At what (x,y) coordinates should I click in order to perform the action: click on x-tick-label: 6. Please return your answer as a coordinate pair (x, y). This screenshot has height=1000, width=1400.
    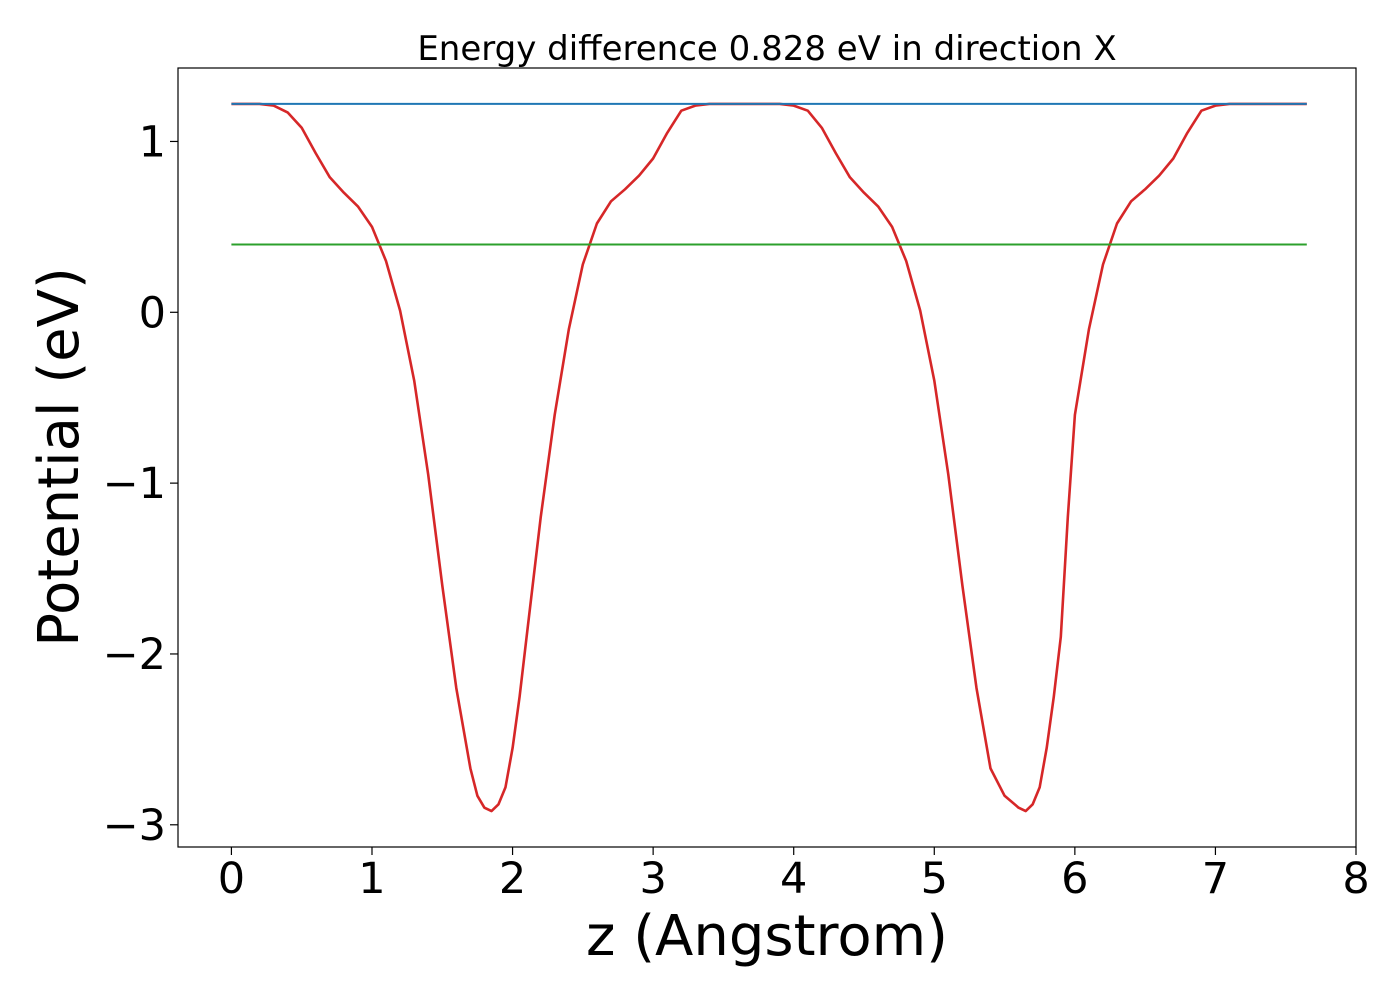
    Looking at the image, I should click on (1074, 879).